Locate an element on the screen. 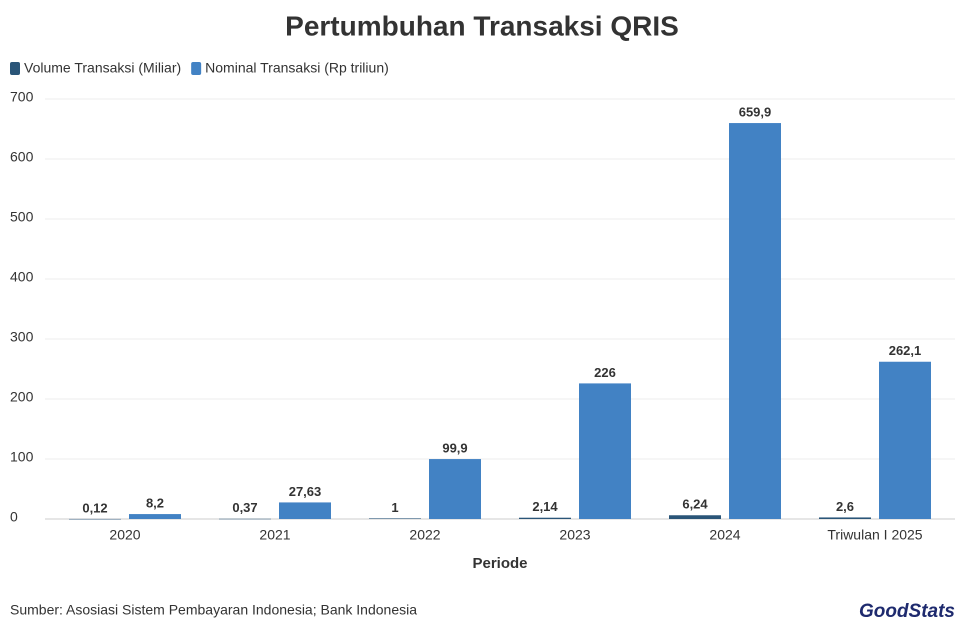 The image size is (965, 635). y-tick-label: 700 is located at coordinates (22, 97).